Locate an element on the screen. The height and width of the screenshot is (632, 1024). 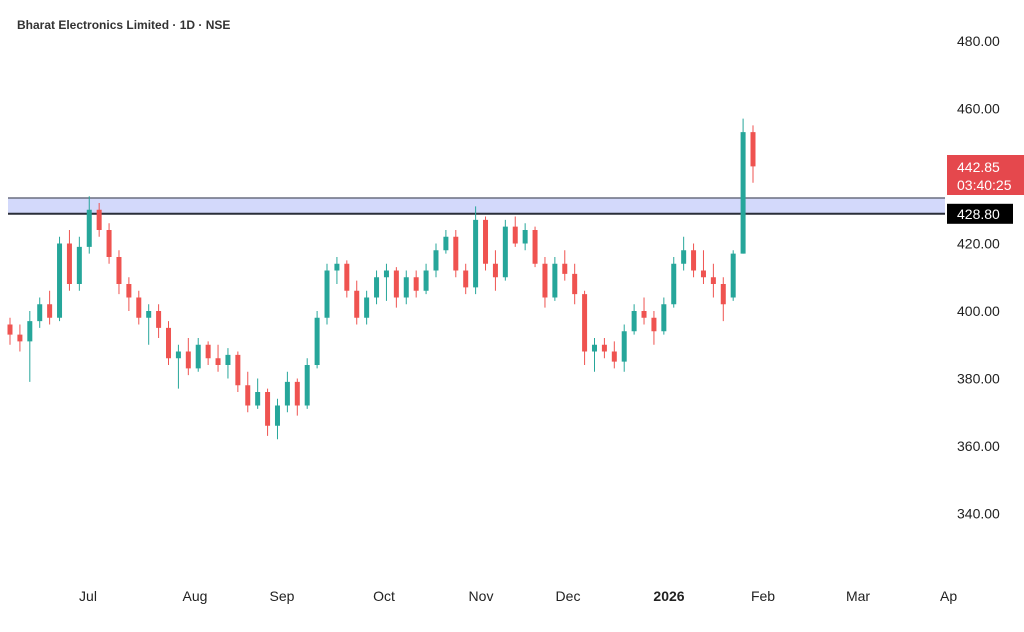
price-tick-label: 420.00 is located at coordinates (978, 244).